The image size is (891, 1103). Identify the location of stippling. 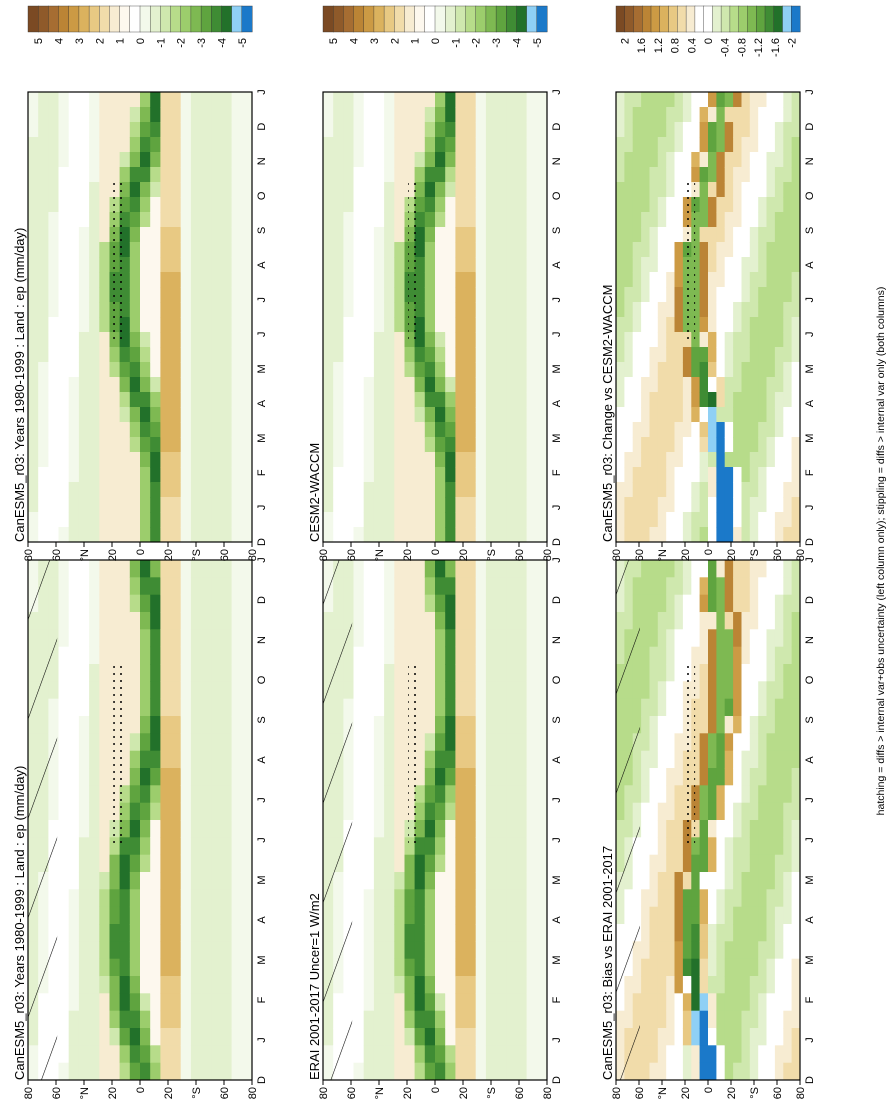
(690, 755).